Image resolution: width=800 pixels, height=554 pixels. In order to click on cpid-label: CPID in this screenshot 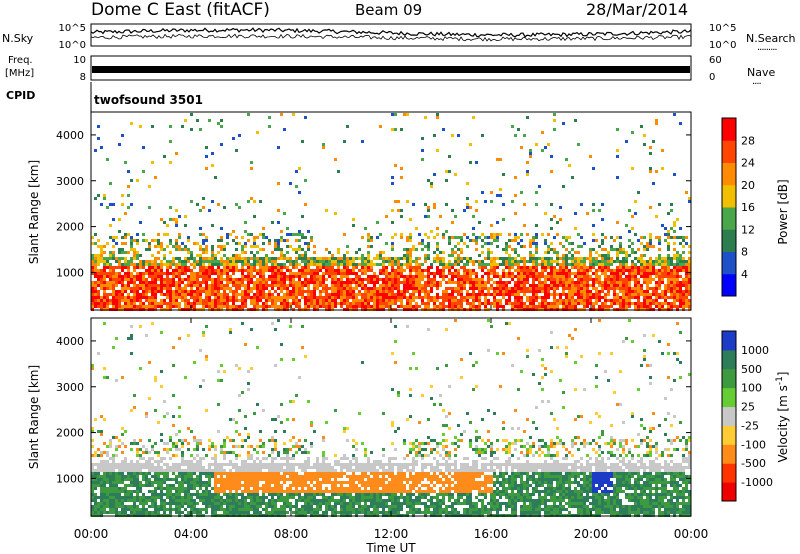, I will do `click(20, 95)`.